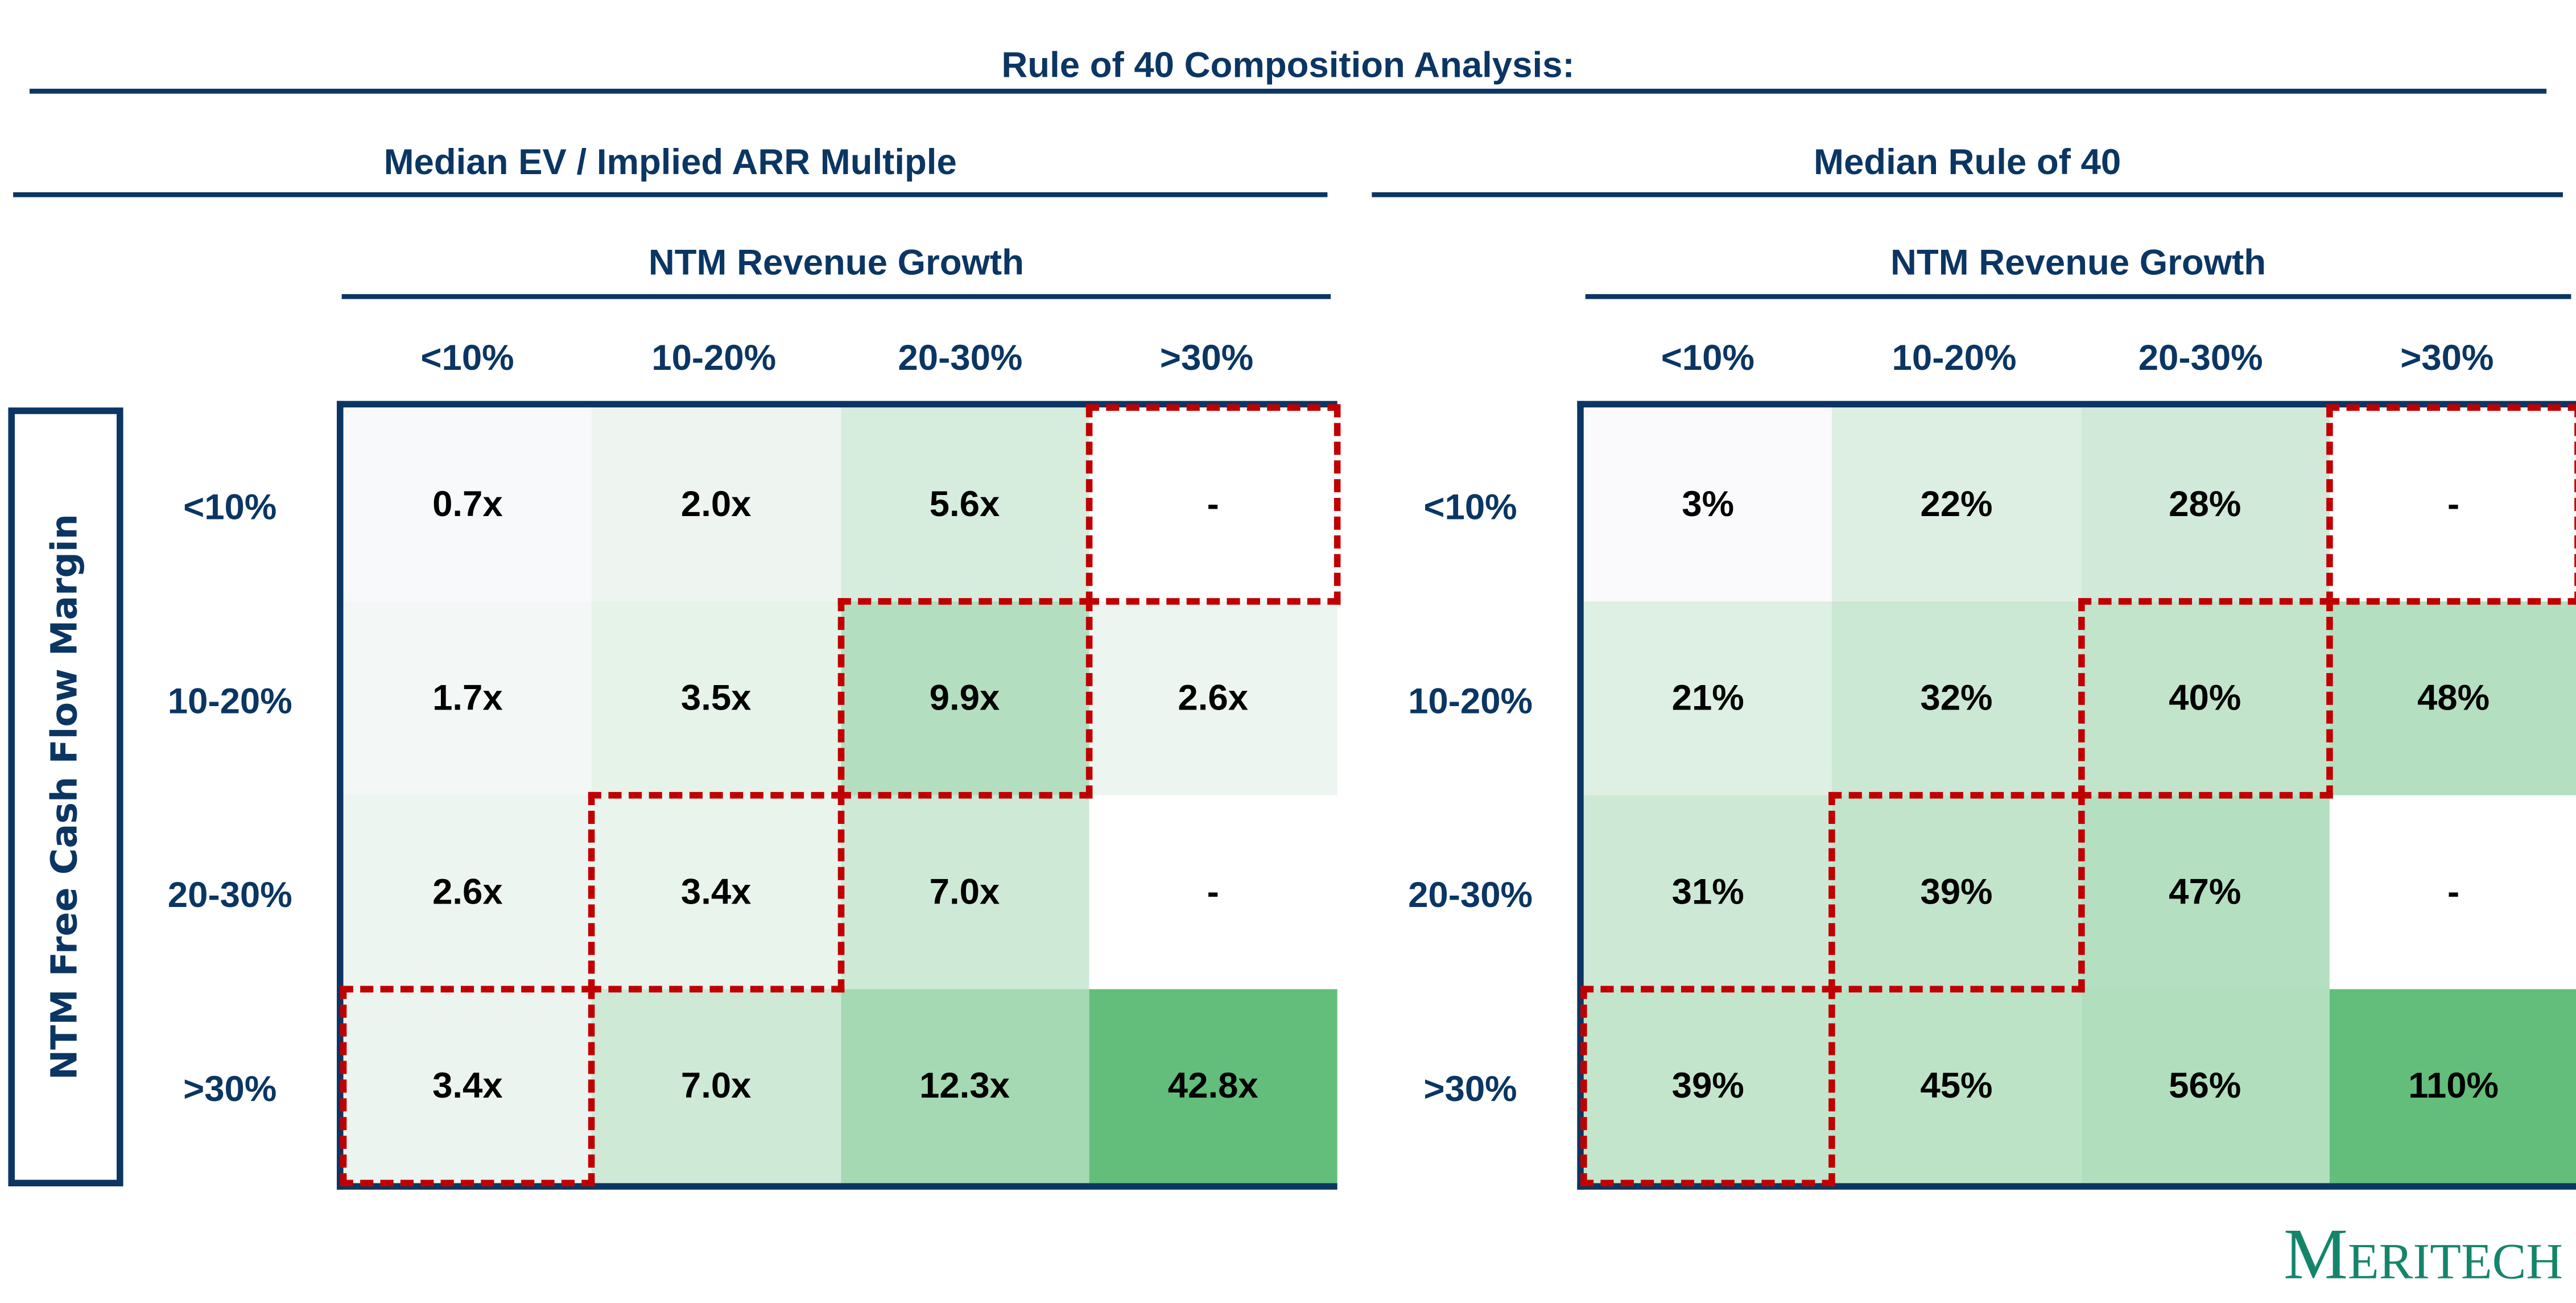 Image resolution: width=2576 pixels, height=1303 pixels. I want to click on heatmap-cell: 3.5x, so click(717, 698).